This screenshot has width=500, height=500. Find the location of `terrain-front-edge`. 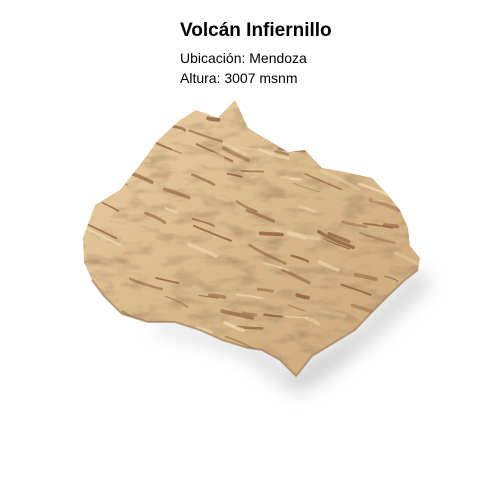

terrain-front-edge is located at coordinates (255, 323).